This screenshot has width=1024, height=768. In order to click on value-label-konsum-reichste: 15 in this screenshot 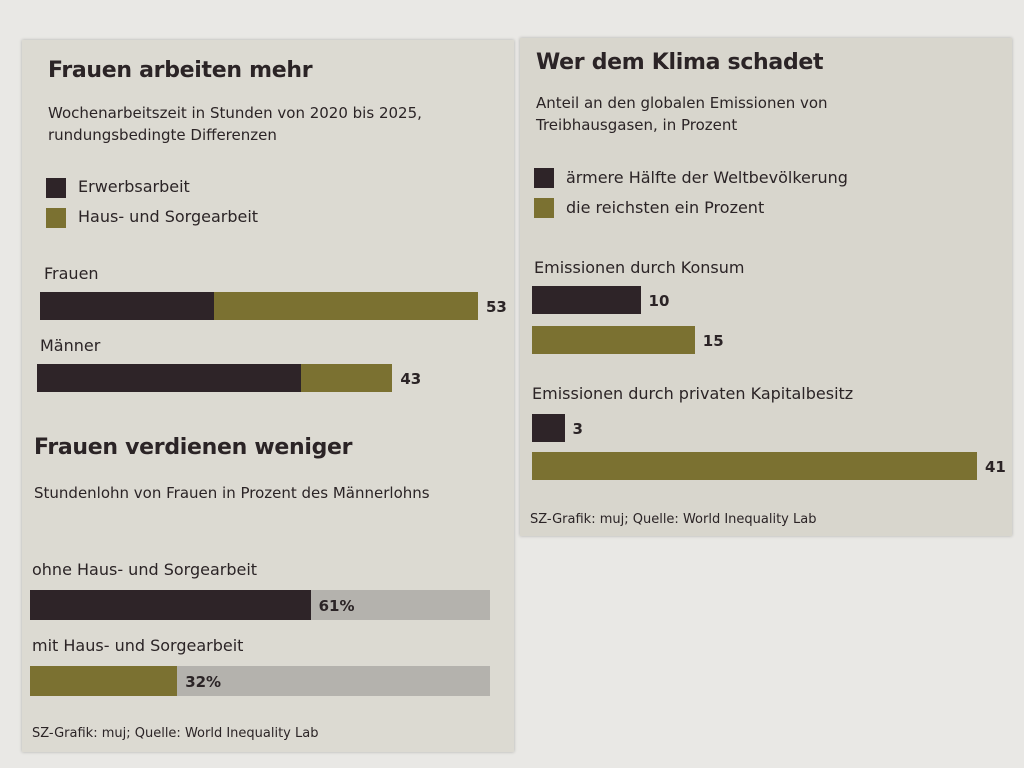, I will do `click(713, 341)`.